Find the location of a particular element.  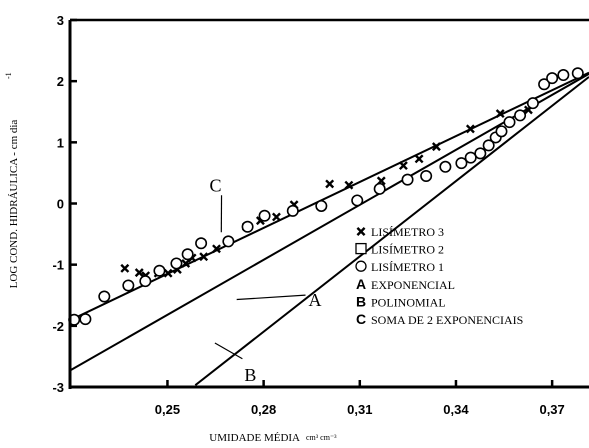

legend-item: LISÍMETRO 2 is located at coordinates (399, 249).